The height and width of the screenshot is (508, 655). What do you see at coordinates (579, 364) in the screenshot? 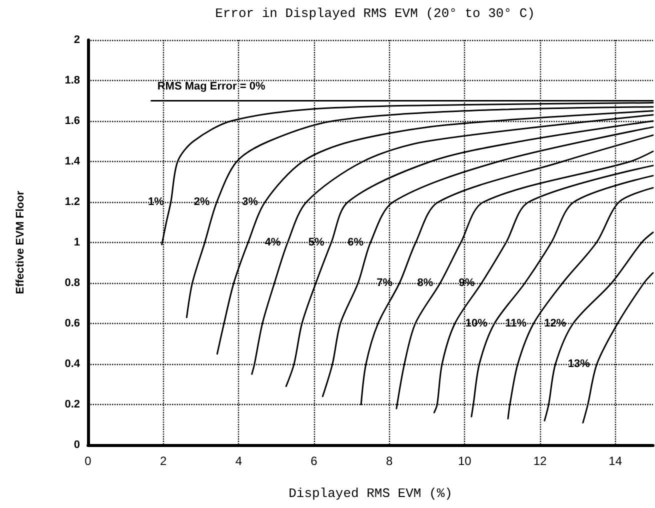
I see `series-label: 13%` at bounding box center [579, 364].